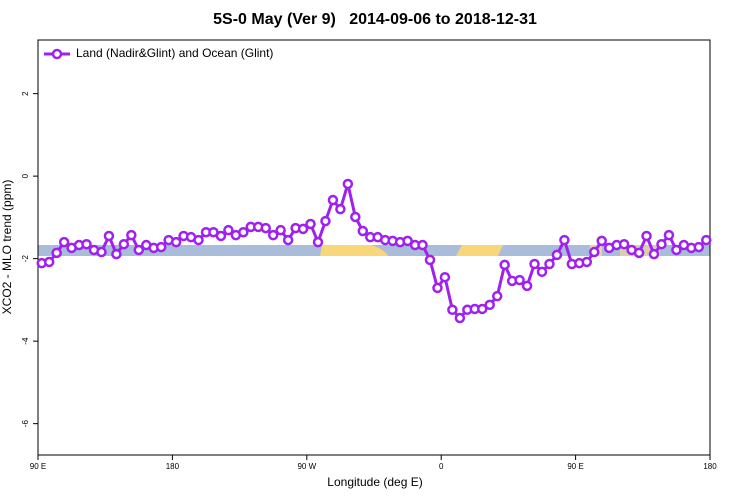 The height and width of the screenshot is (500, 750). What do you see at coordinates (25, 175) in the screenshot?
I see `y-tick-label: 0` at bounding box center [25, 175].